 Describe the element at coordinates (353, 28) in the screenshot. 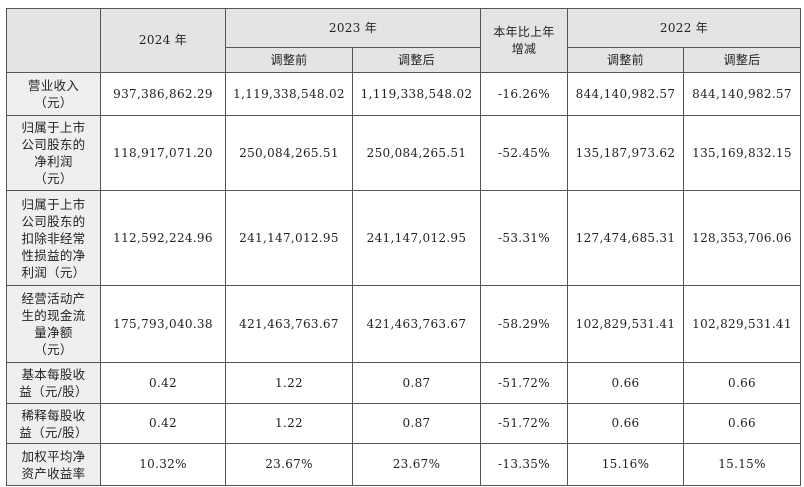

I see `header-cell: 2023 年` at that location.